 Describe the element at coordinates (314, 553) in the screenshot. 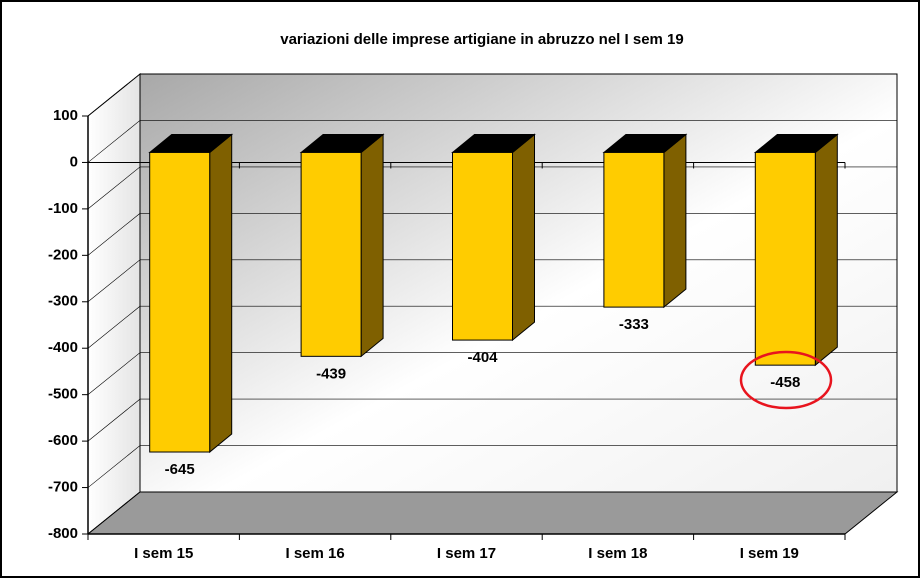

I see `x-tick-label: I sem 16` at that location.